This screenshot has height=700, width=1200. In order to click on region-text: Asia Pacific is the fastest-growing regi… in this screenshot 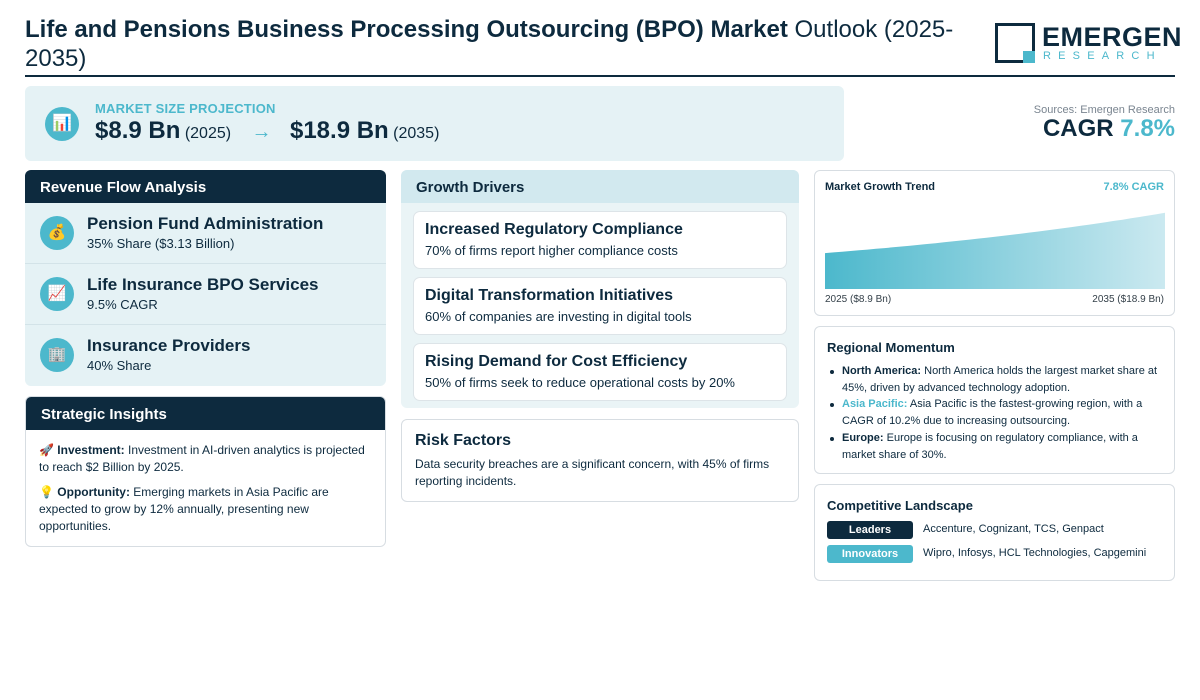, I will do `click(992, 413)`.